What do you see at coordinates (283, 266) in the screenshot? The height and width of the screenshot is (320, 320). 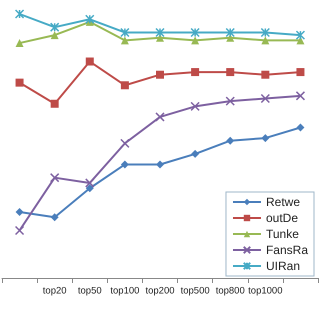 I see `legend-label: UIRan` at bounding box center [283, 266].